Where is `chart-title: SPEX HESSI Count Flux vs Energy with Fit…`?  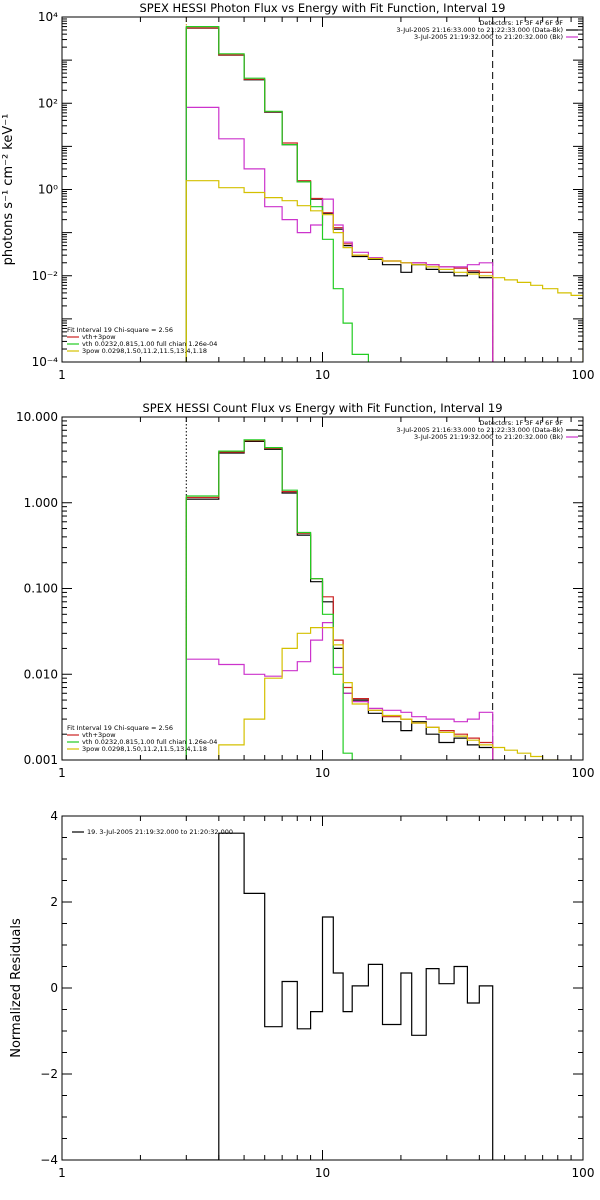
chart-title: SPEX HESSI Count Flux vs Energy with Fit… is located at coordinates (322, 408).